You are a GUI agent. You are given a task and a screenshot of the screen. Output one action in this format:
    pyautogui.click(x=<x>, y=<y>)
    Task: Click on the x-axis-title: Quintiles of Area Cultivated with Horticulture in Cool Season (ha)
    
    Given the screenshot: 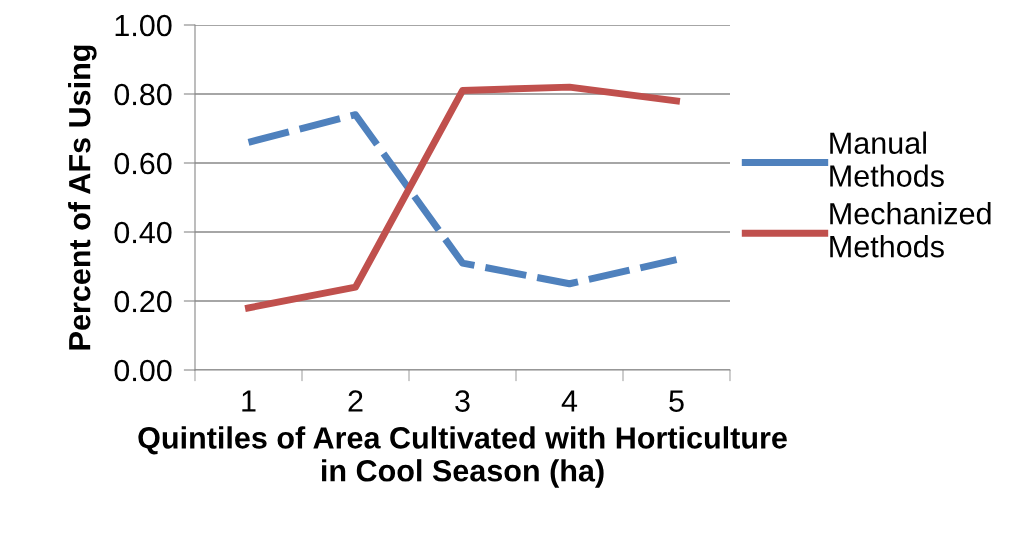 What is the action you would take?
    pyautogui.click(x=462, y=457)
    